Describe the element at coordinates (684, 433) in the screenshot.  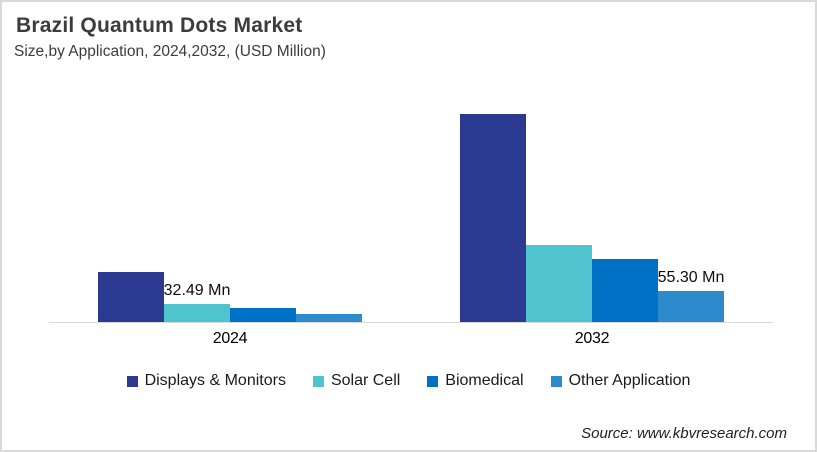
I see `source-credit: Source: www.kbvresearch.com` at that location.